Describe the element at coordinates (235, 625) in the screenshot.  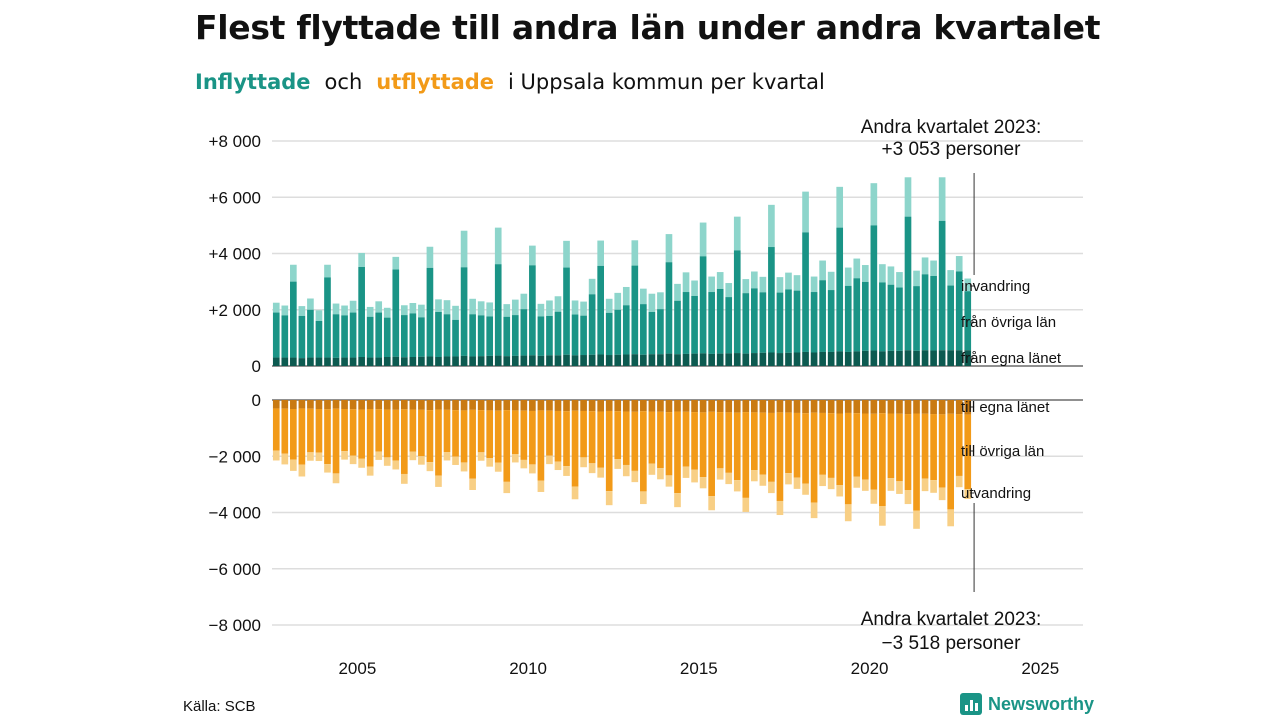
I see `y-tick-label-bottom: −8 000` at that location.